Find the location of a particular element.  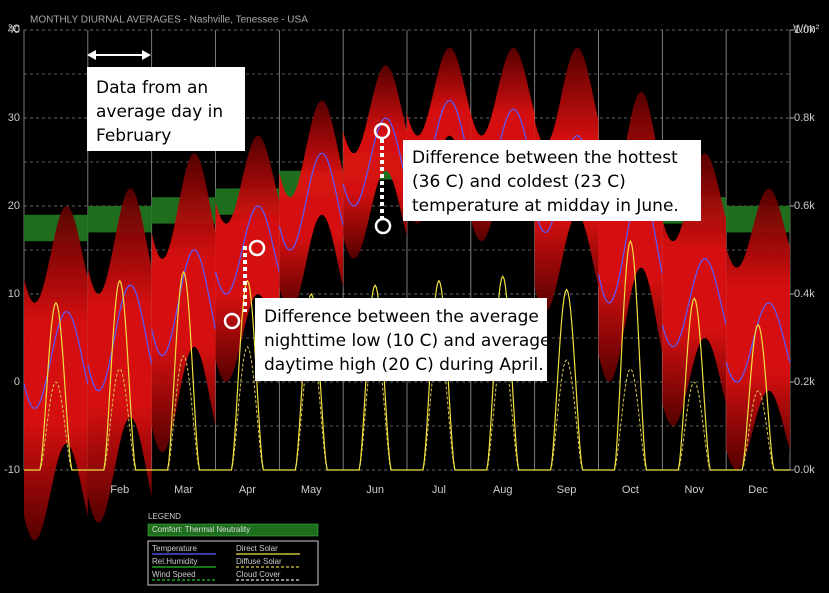

y2-unit: W/m² is located at coordinates (806, 29).